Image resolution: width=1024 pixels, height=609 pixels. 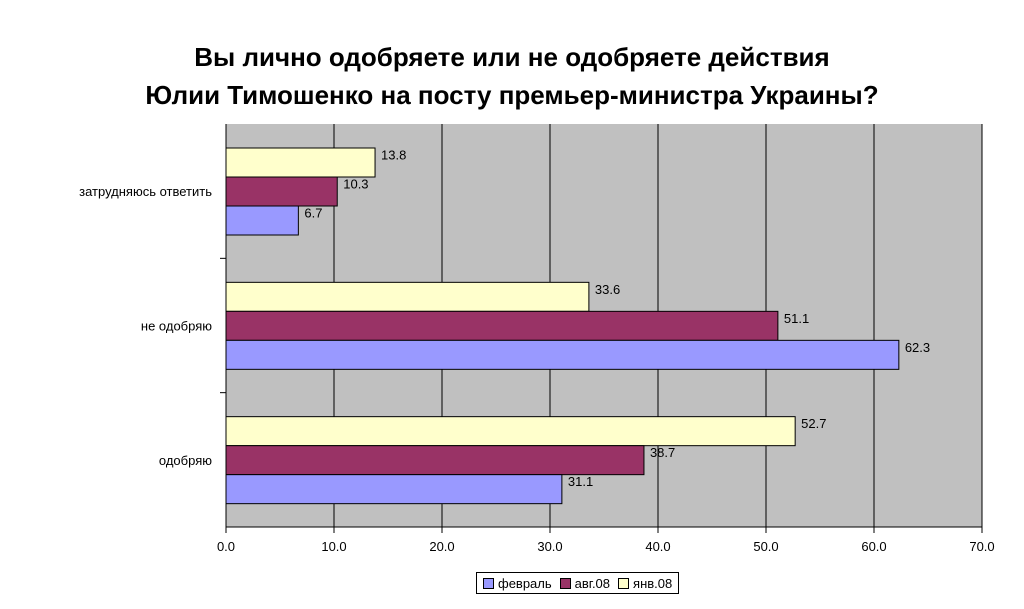 What do you see at coordinates (226, 546) in the screenshot?
I see `x-tick-label: 0.0` at bounding box center [226, 546].